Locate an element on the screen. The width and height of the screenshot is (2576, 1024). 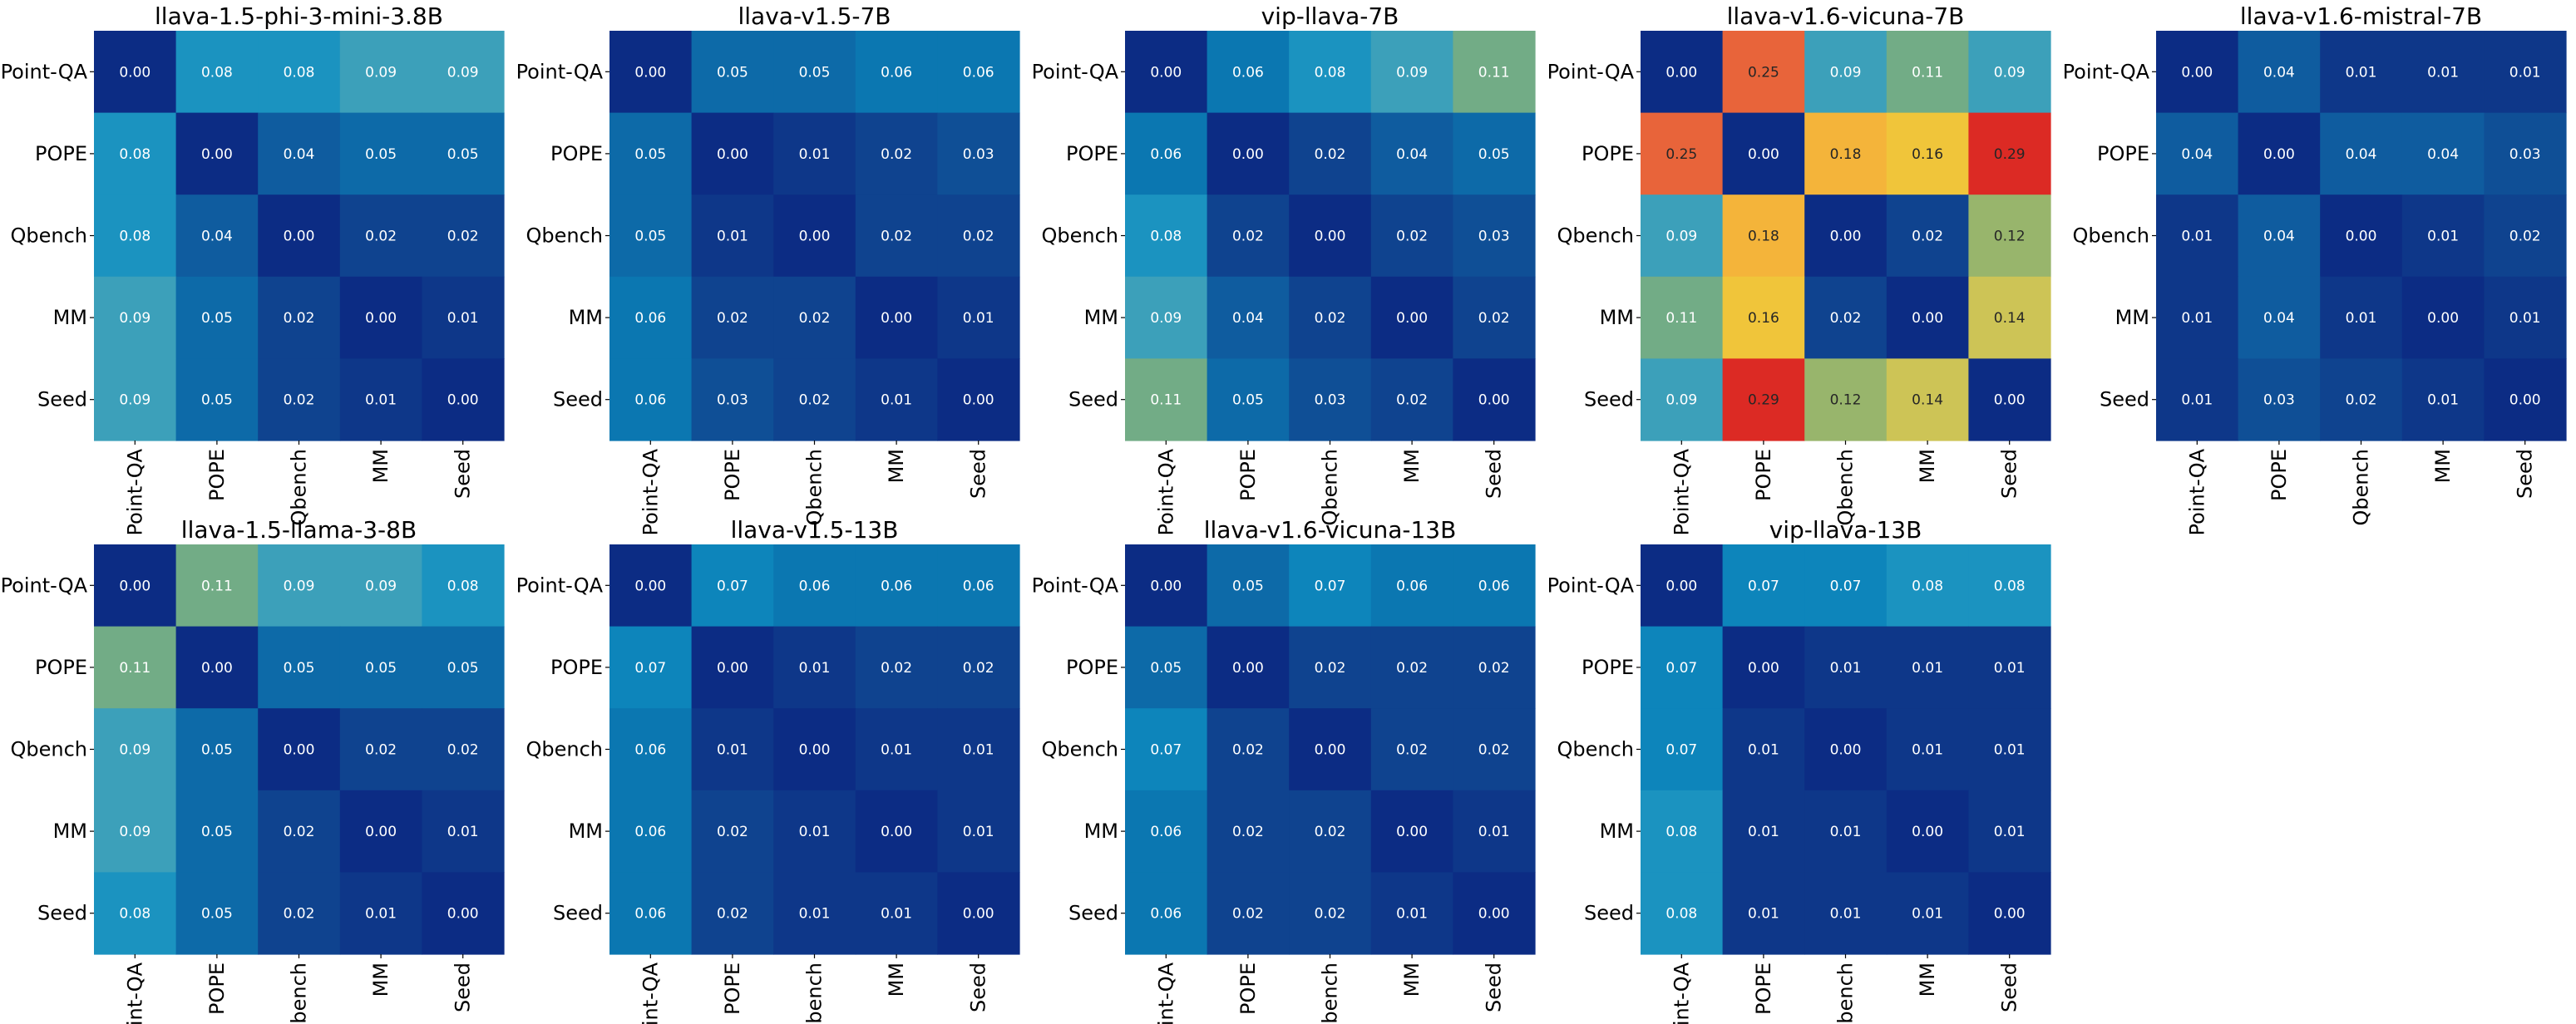
x-tick-label: Qbench is located at coordinates (299, 488).